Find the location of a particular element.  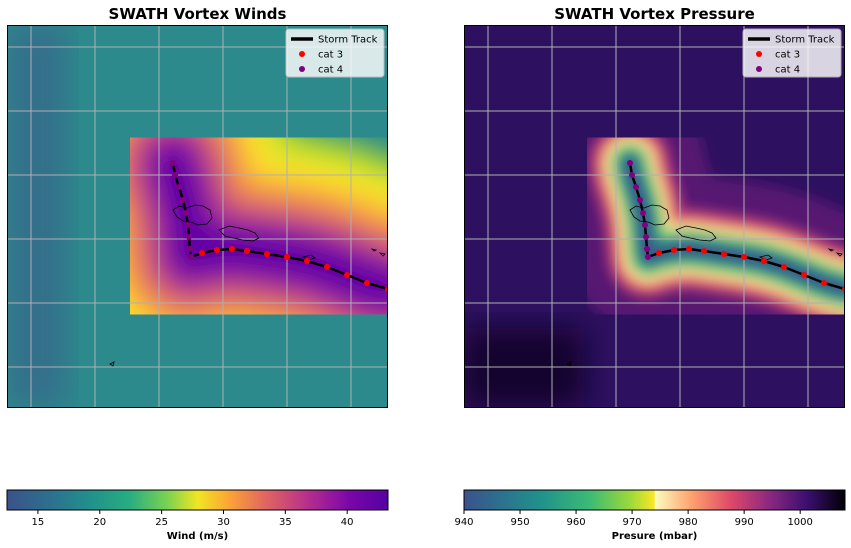

colorbar-tick-label: 35 is located at coordinates (285, 522).